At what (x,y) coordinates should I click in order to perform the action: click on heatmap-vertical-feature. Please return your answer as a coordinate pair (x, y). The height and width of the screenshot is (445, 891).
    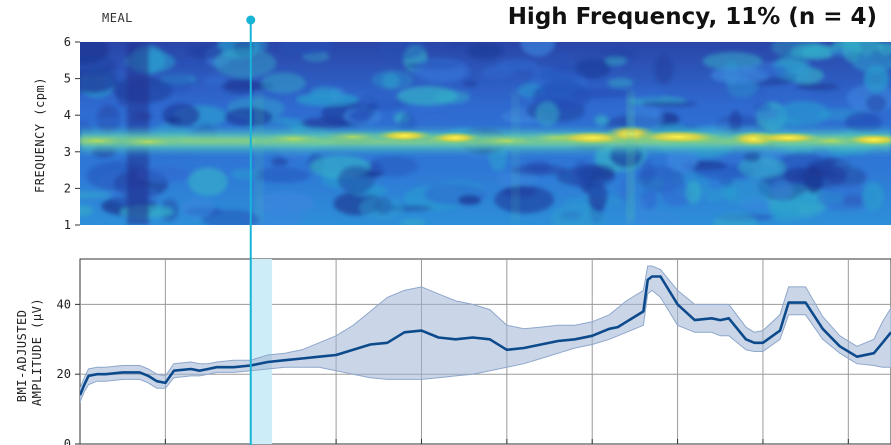
    Looking at the image, I should click on (515, 157).